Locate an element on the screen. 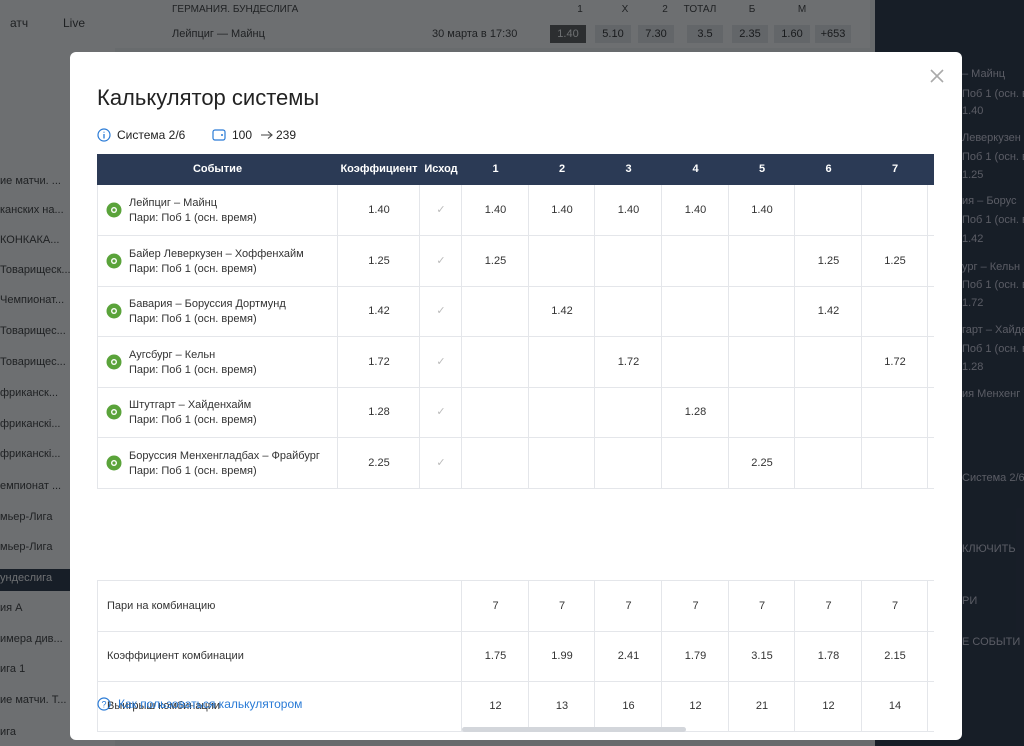 The image size is (1024, 746). combo-odds: 1.42 is located at coordinates (562, 311).